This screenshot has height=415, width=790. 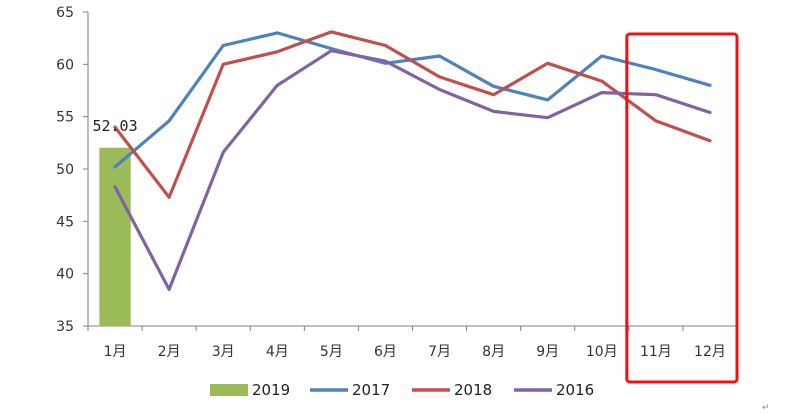 I want to click on x-axis: 1月 2月 3月 4月 5月 6月 7月 8月 9月 10月 11月 12月, so click(x=412, y=342).